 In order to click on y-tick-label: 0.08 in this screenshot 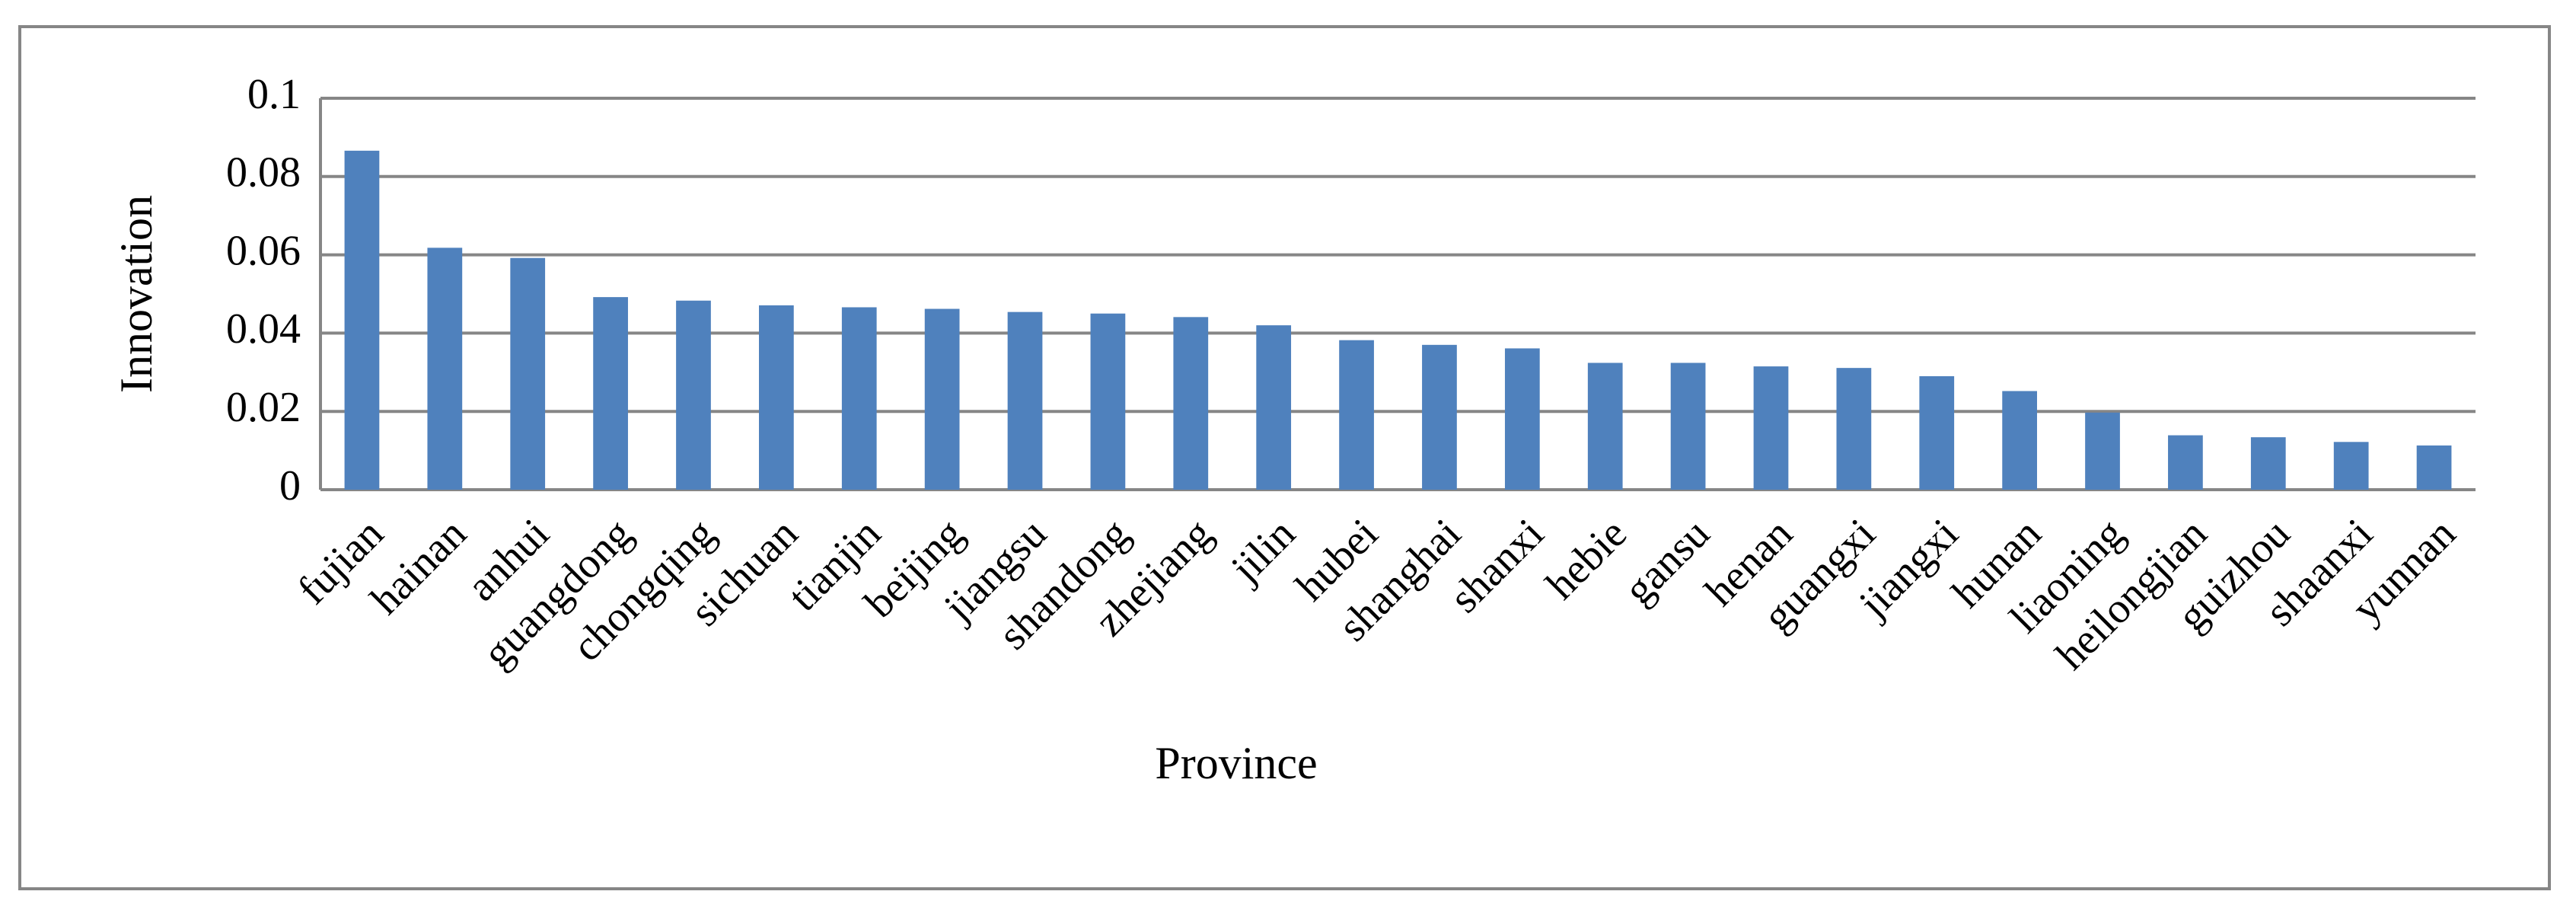, I will do `click(263, 172)`.